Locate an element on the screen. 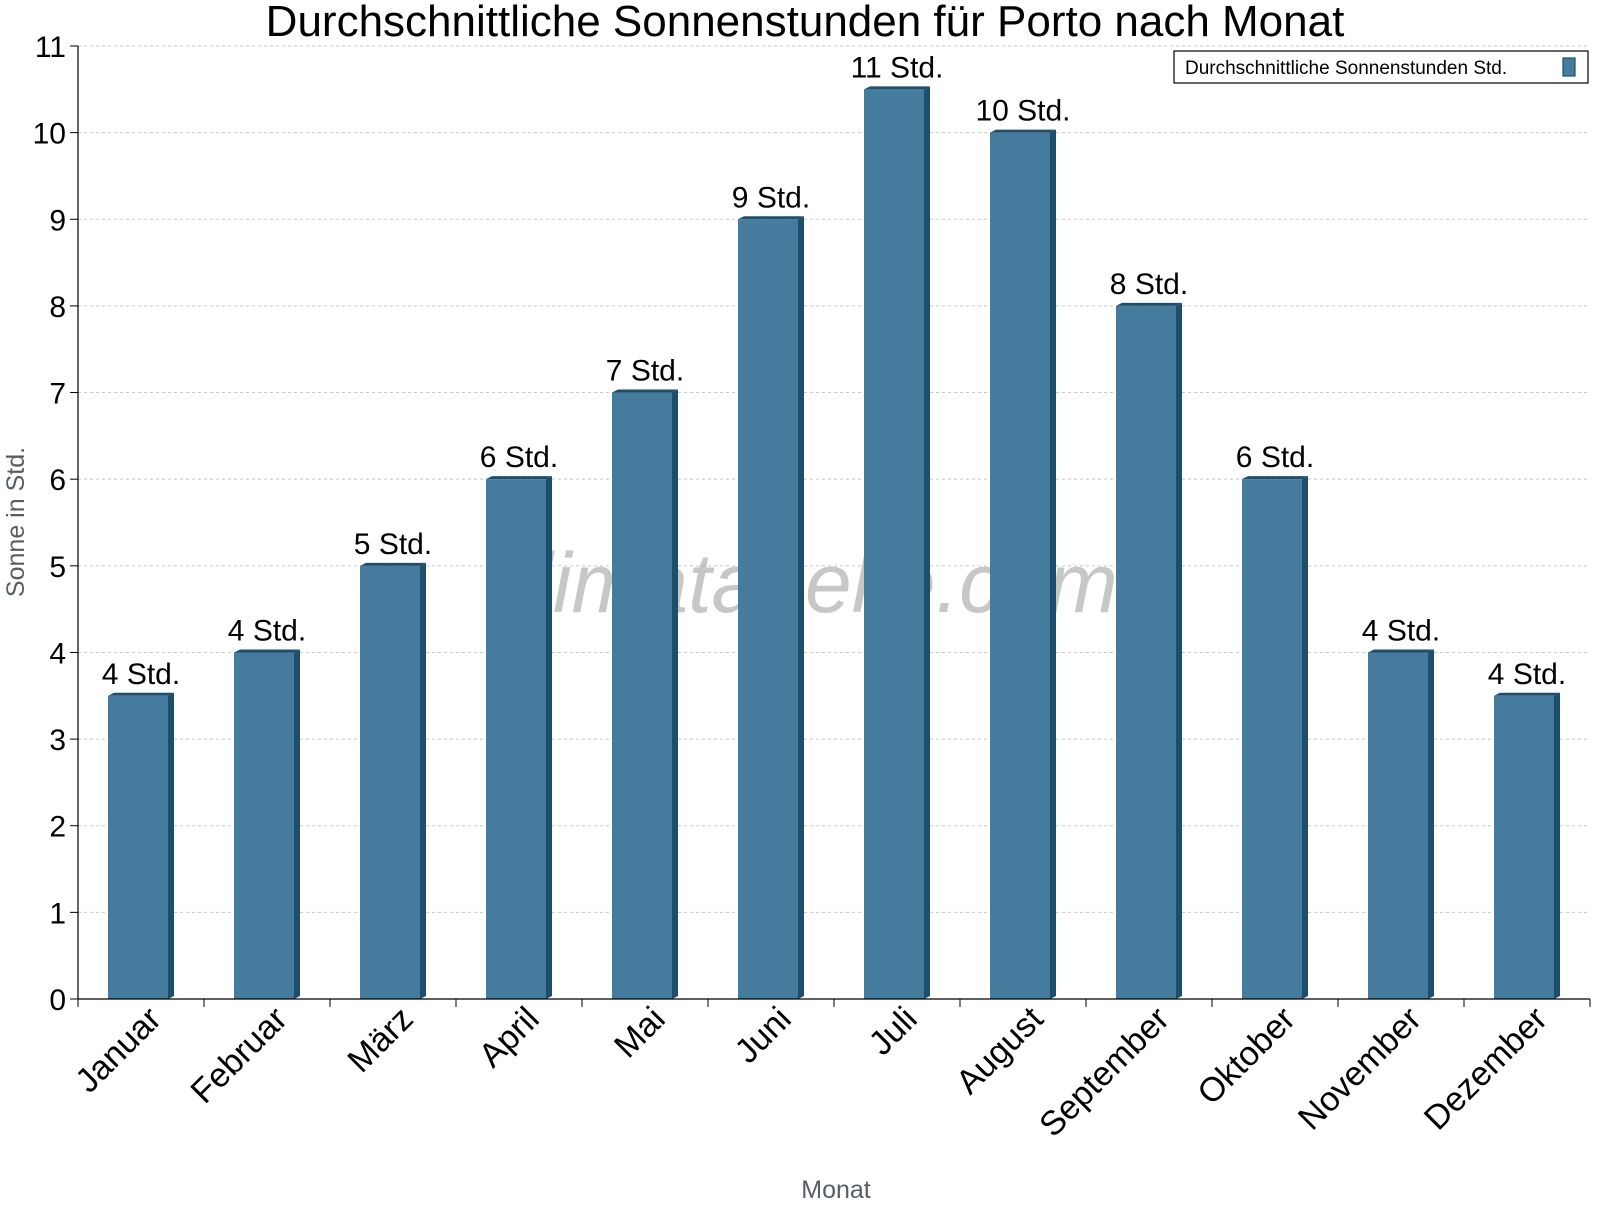 The height and width of the screenshot is (1205, 1600). y-tick-label: 5 is located at coordinates (57, 567).